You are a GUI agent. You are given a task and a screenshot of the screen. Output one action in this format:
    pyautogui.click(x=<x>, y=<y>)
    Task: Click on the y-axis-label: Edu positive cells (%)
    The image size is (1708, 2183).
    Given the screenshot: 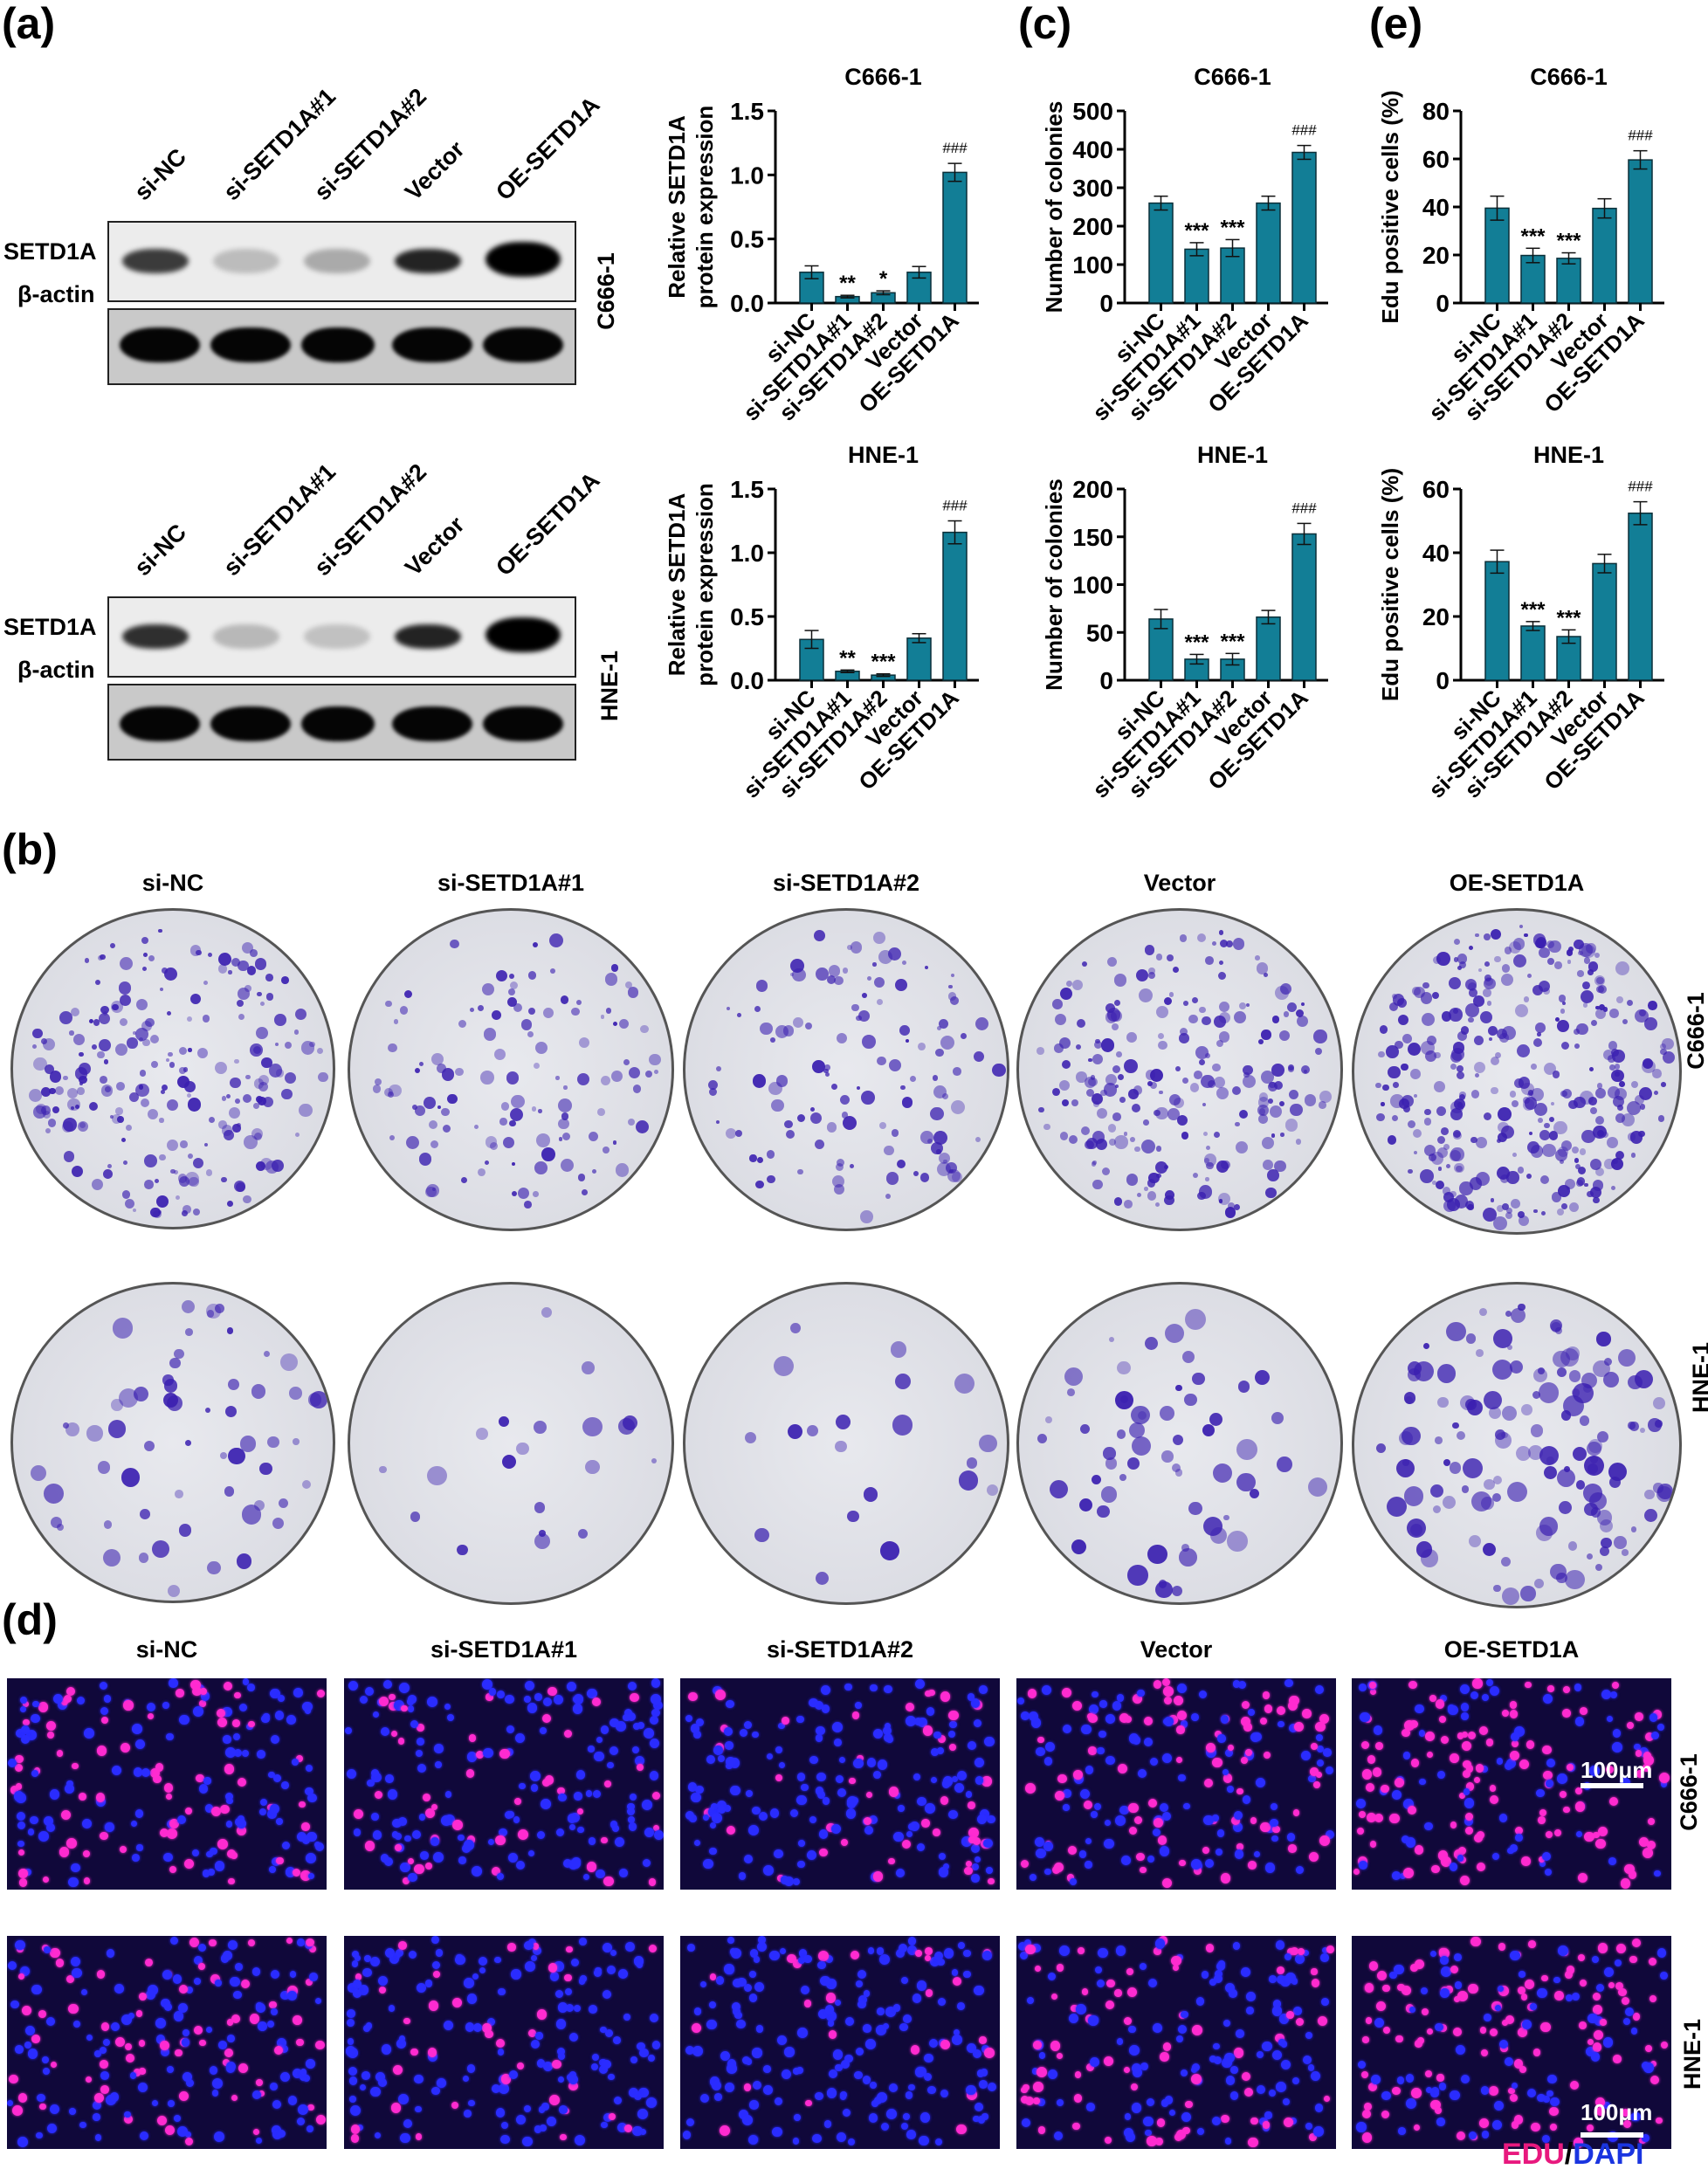 What is the action you would take?
    pyautogui.click(x=1390, y=584)
    